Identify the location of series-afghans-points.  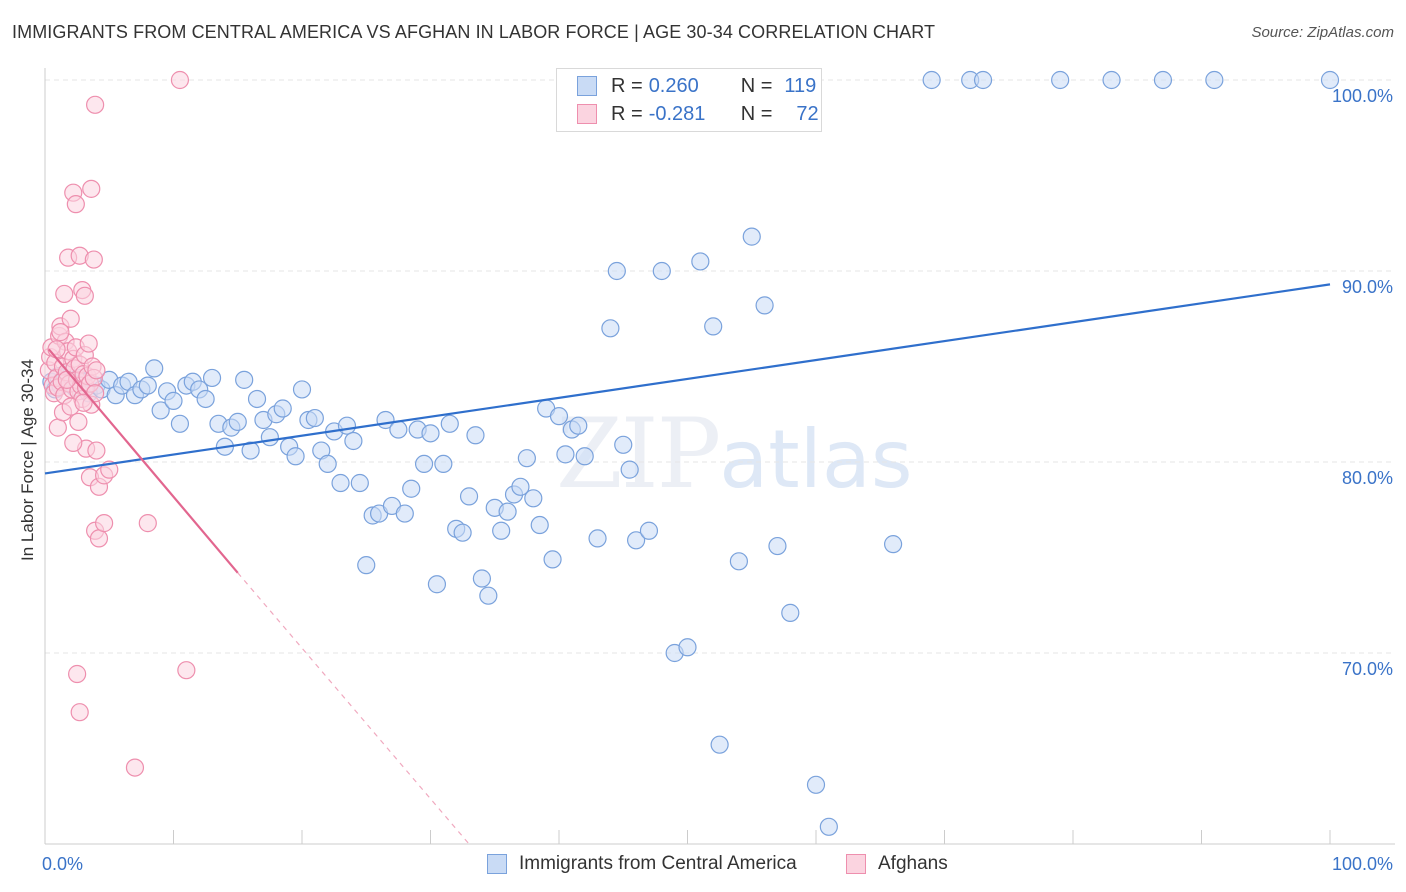
(117, 423).